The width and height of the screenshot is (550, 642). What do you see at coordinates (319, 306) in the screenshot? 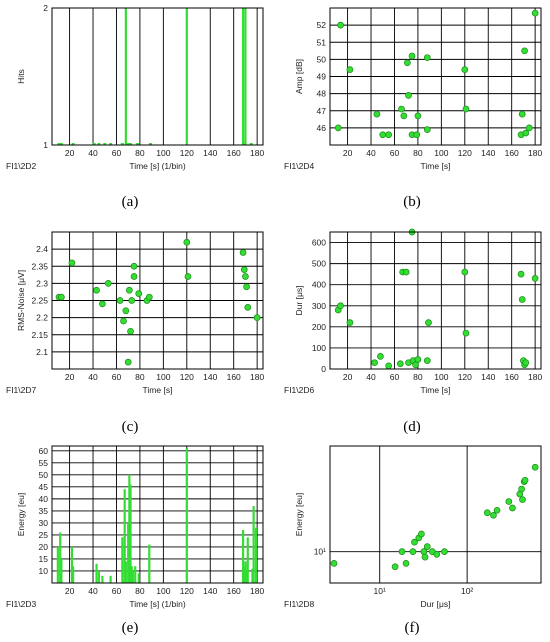
I see `y-tick-label: 300` at bounding box center [319, 306].